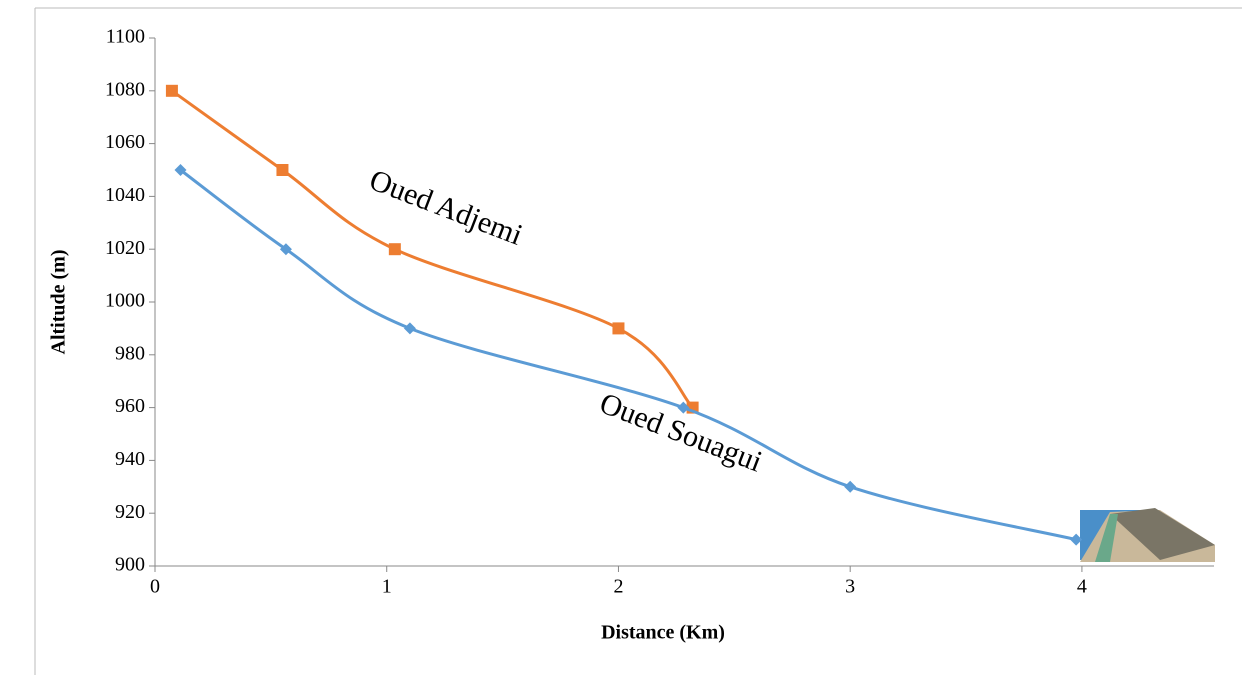  What do you see at coordinates (618, 587) in the screenshot?
I see `x-tick-label: 2` at bounding box center [618, 587].